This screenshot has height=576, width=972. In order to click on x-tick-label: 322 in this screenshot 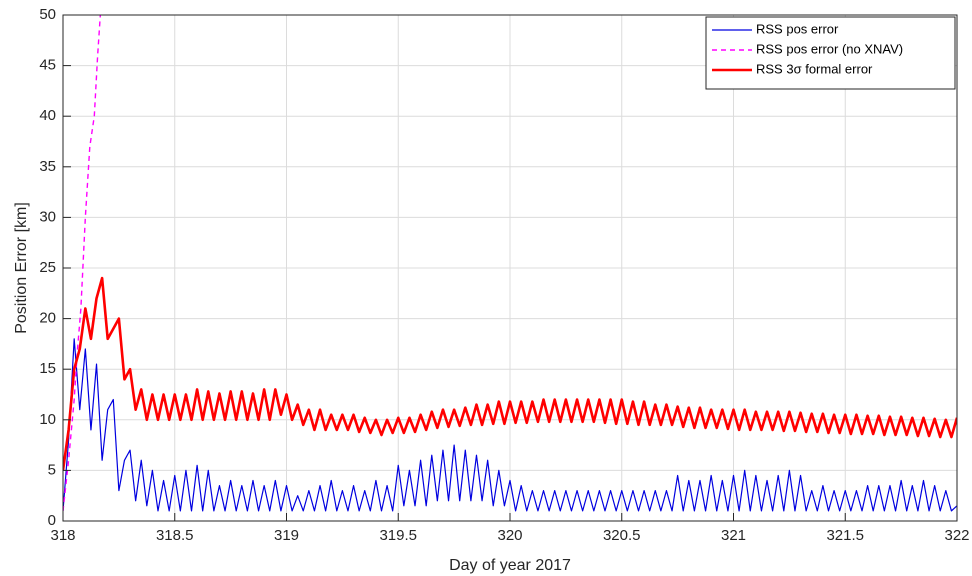, I will do `click(956, 535)`.